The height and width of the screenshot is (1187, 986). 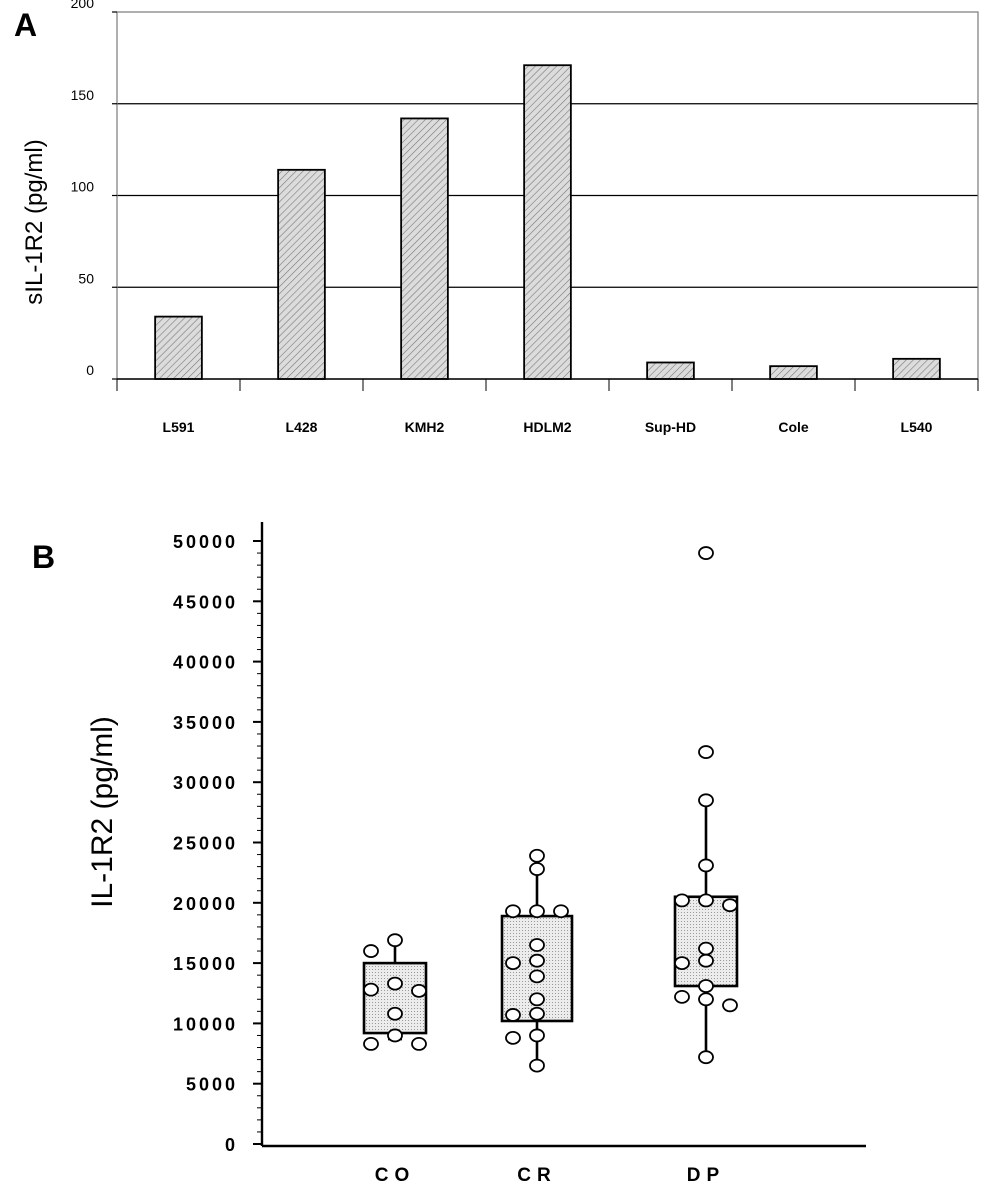 What do you see at coordinates (25, 25) in the screenshot?
I see `panel-a-letter: A` at bounding box center [25, 25].